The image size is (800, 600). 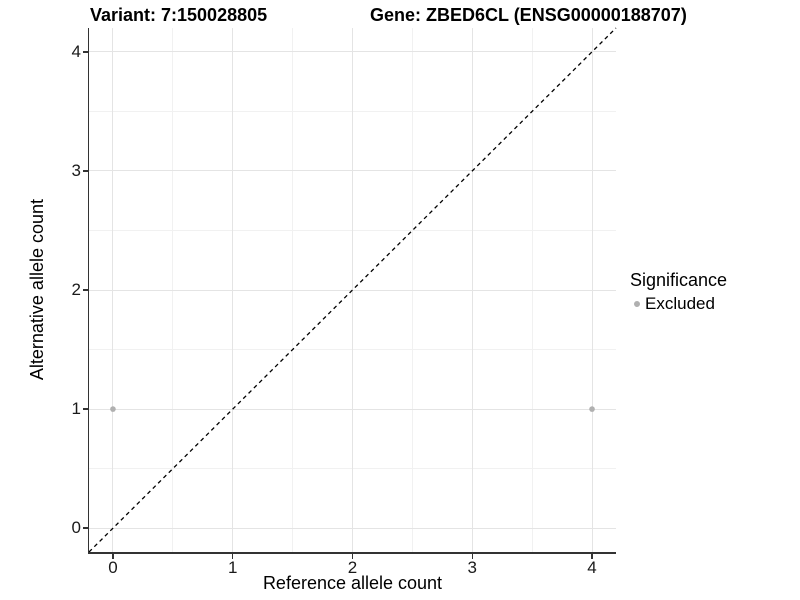 I want to click on y-tick-label: 1, so click(x=76, y=409).